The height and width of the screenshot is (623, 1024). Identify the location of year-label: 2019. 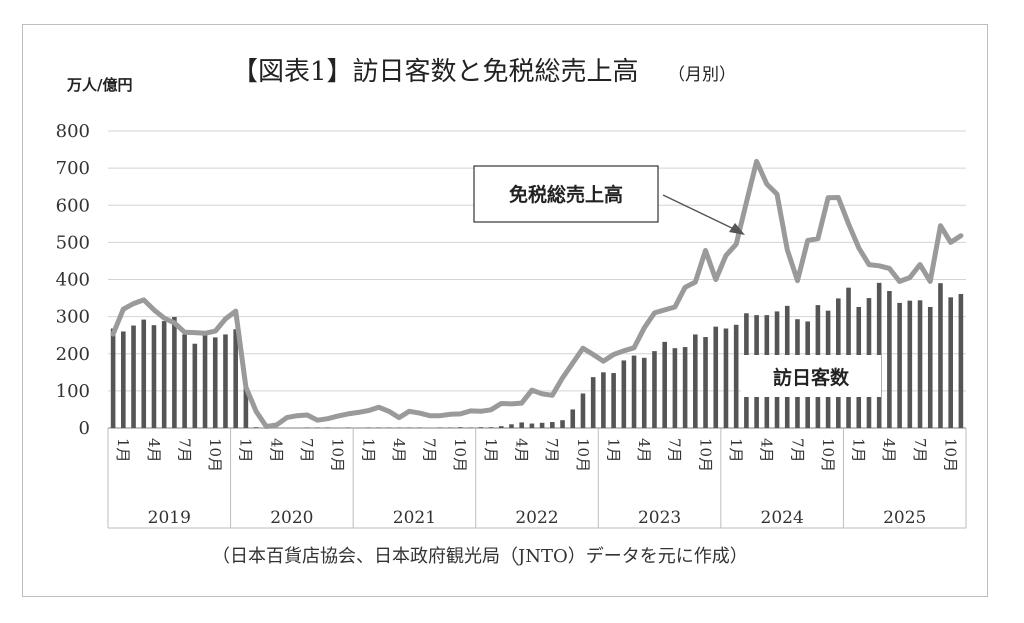
(169, 518).